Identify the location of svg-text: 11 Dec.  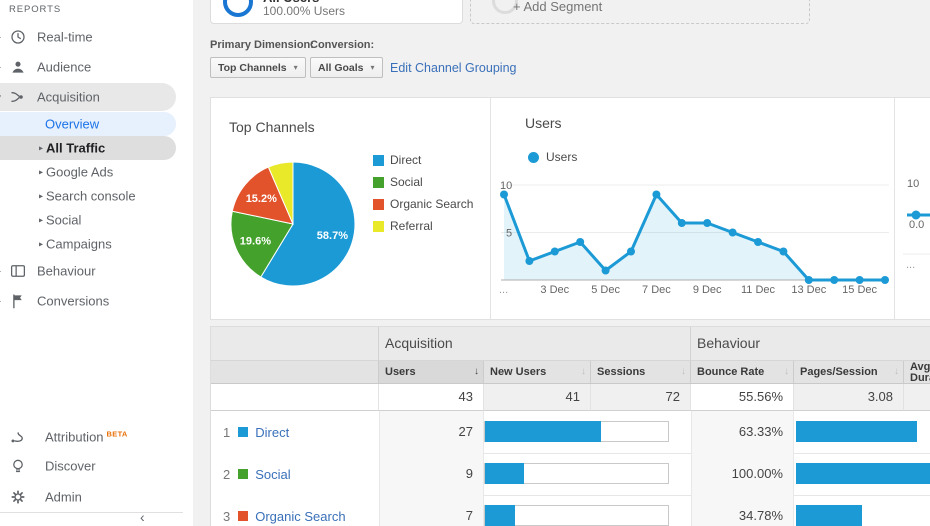
(758, 290).